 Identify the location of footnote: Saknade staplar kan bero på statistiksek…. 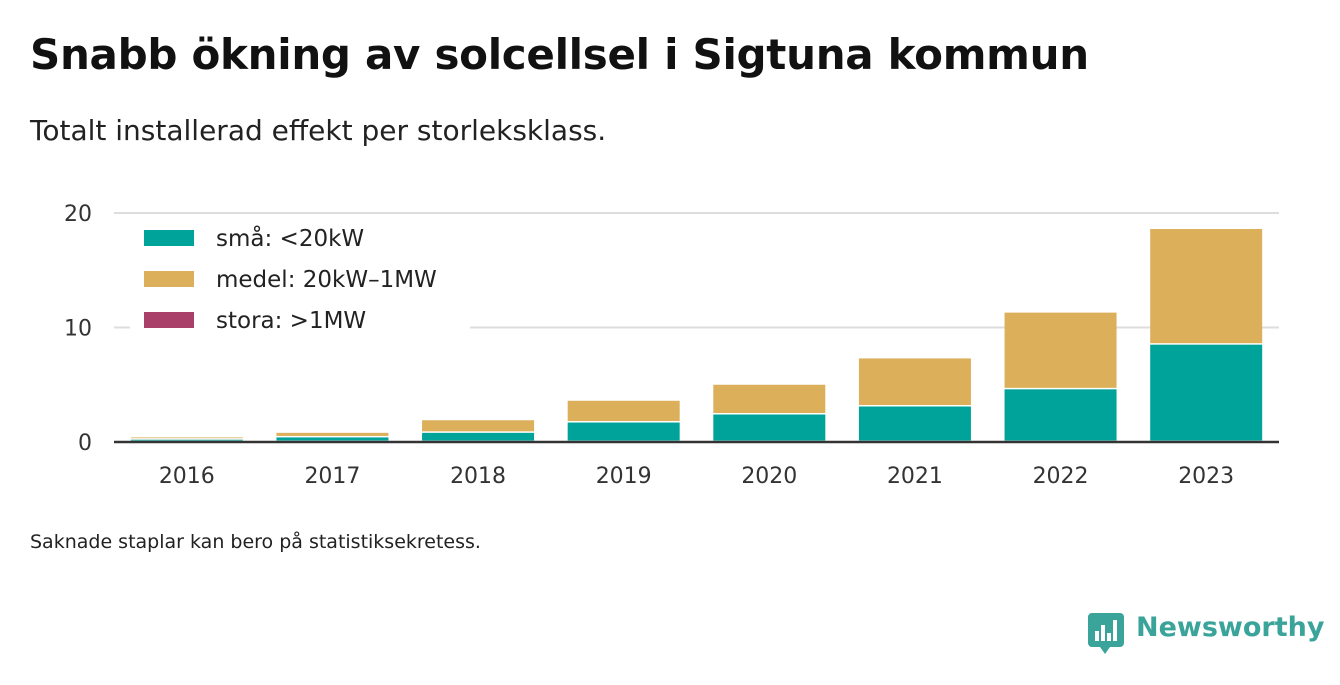
(255, 542).